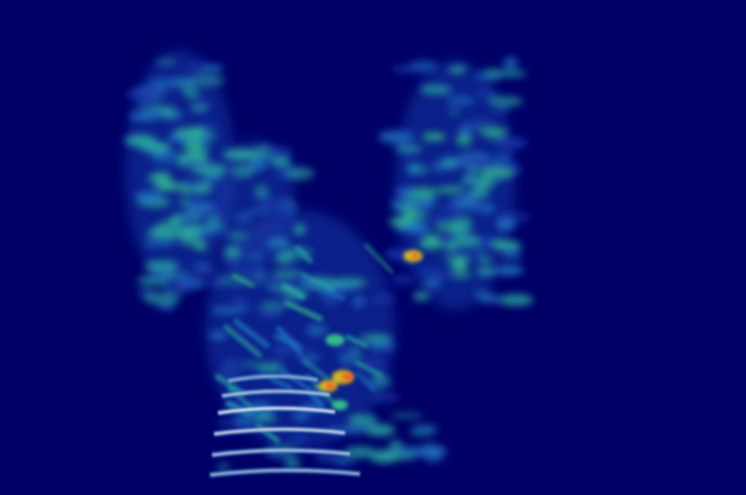  I want to click on harmonic-lines, so click(285, 425).